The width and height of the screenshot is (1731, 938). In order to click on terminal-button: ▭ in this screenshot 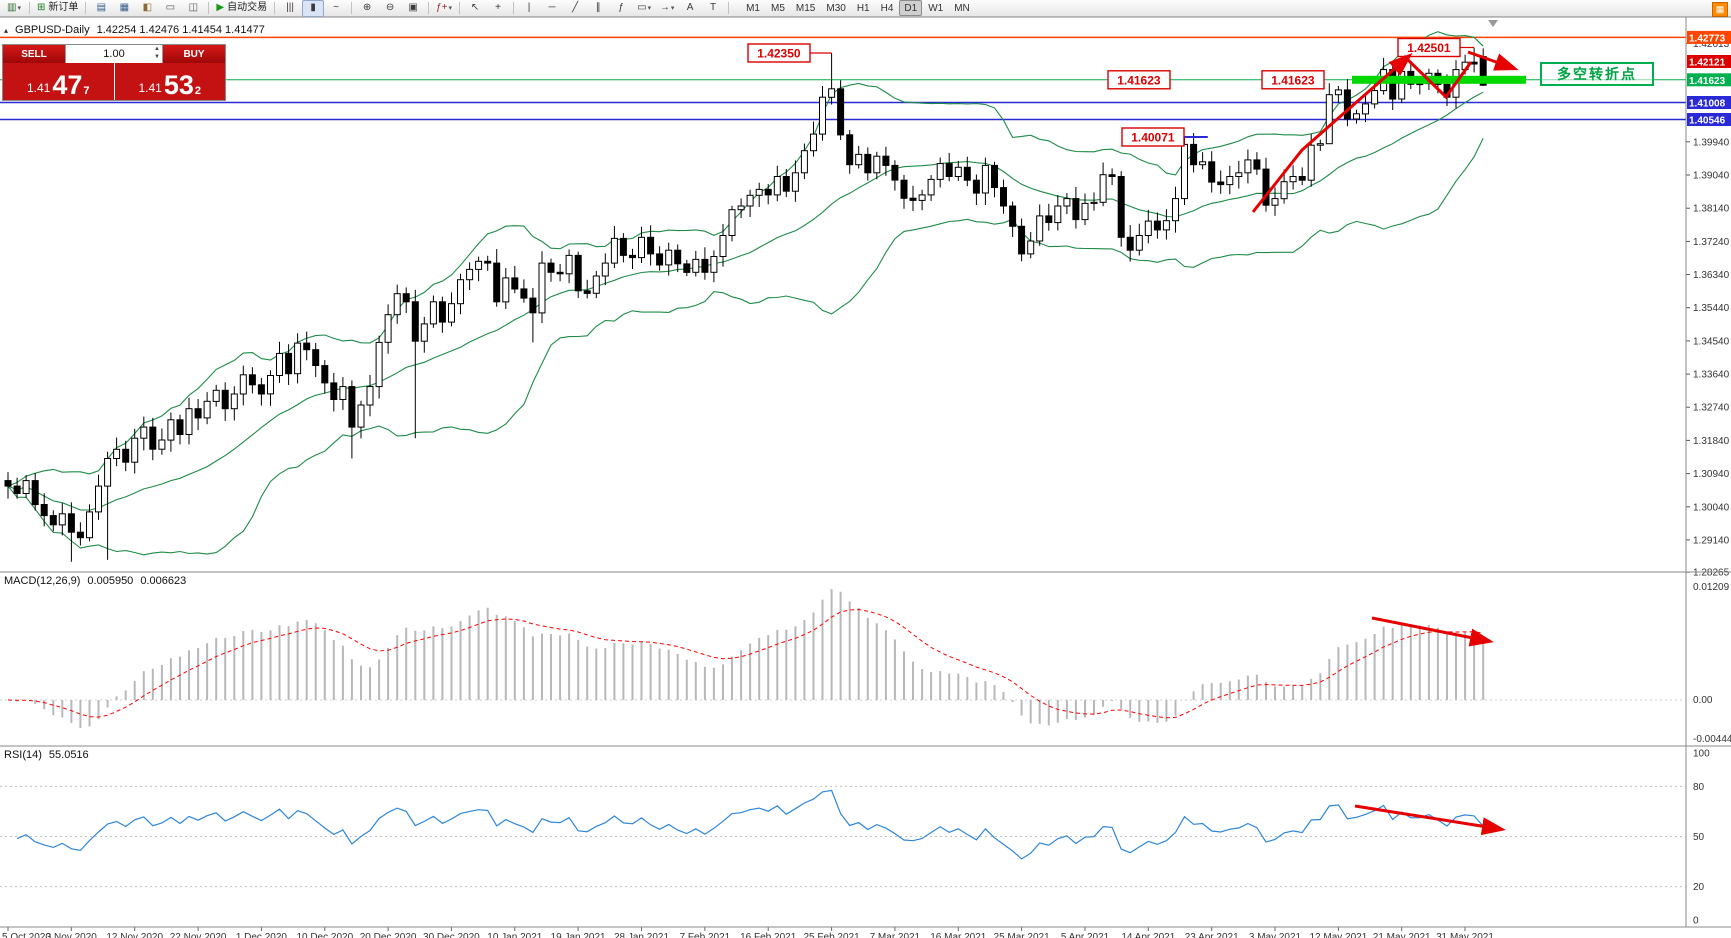, I will do `click(170, 8)`.